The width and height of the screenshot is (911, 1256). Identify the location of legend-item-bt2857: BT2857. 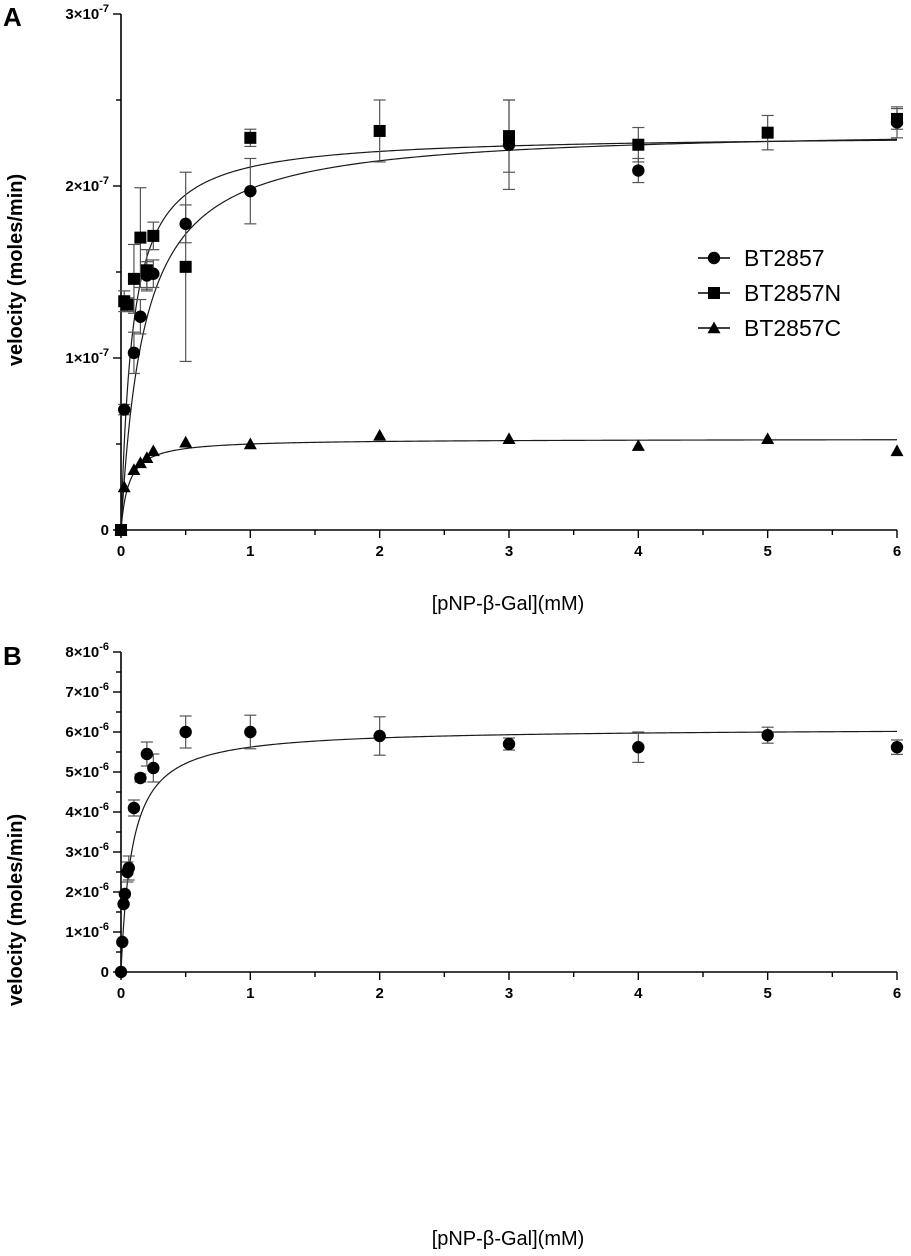
(761, 258).